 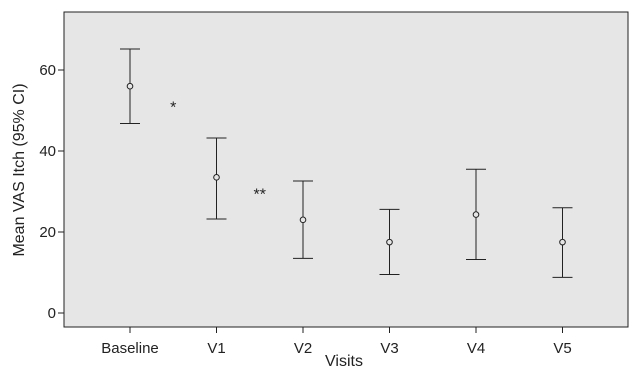 I want to click on y-tick-label: 40, so click(x=47, y=151).